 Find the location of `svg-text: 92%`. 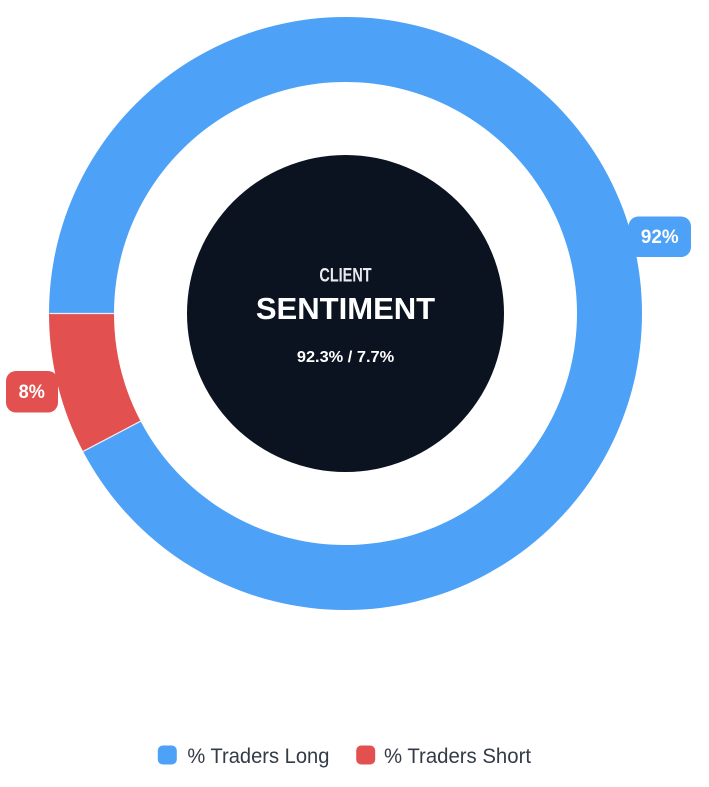

svg-text: 92% is located at coordinates (660, 237).